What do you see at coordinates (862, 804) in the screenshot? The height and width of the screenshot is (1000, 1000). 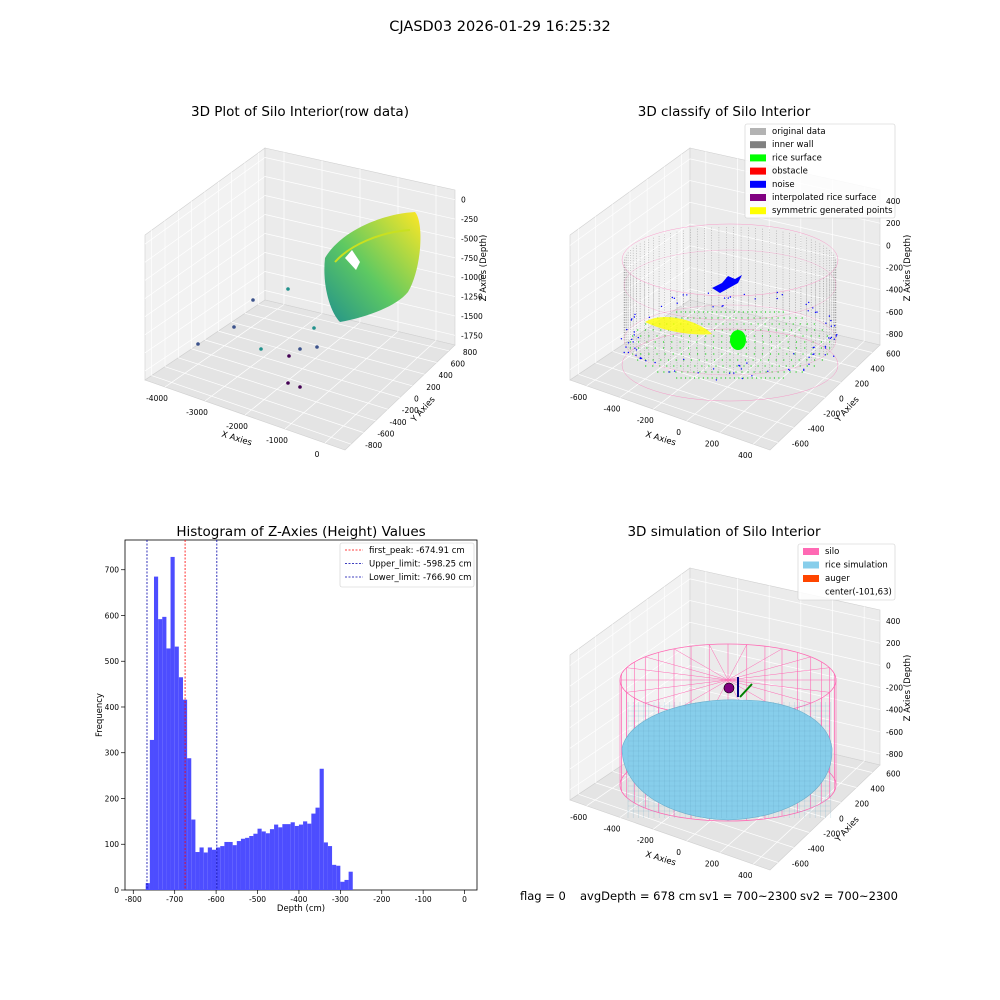 I see `y-tick-label: 200` at bounding box center [862, 804].